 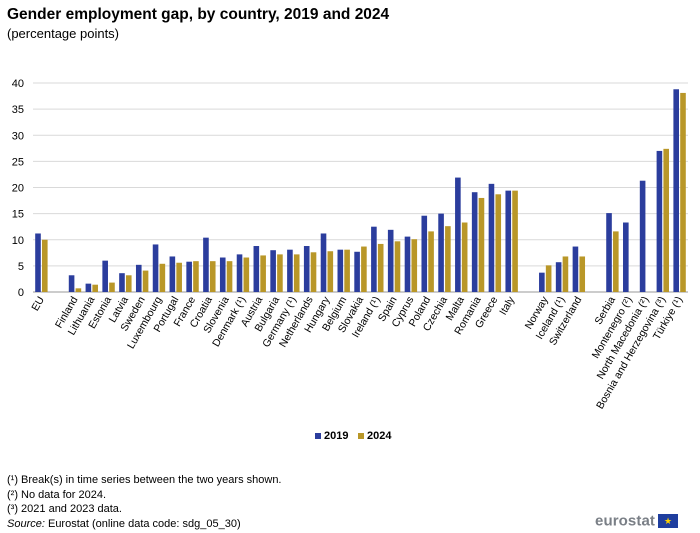 I want to click on y-tick-label: 30, so click(x=18, y=136).